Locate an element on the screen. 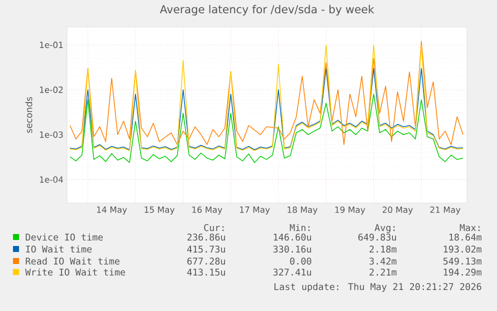 This screenshot has height=311, width=497. x-tick-label: 18 May is located at coordinates (303, 210).